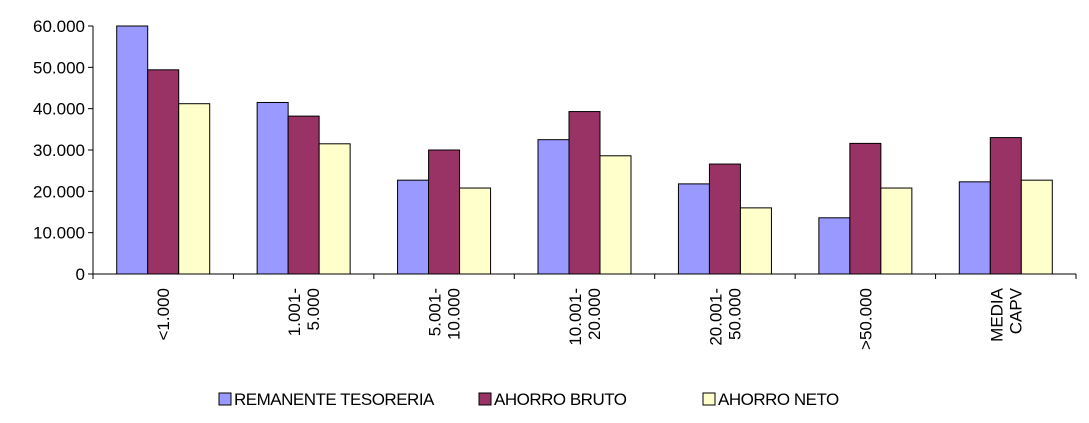  What do you see at coordinates (454, 314) in the screenshot?
I see `category-label: 10.000` at bounding box center [454, 314].